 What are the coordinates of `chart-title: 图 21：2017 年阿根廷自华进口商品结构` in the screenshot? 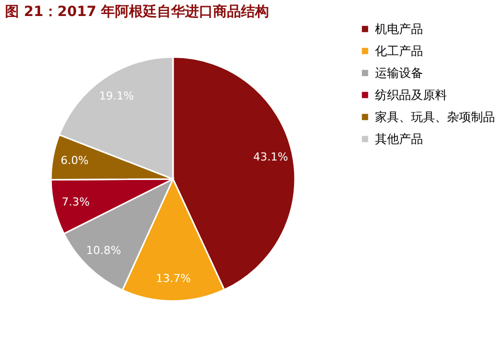 It's located at (137, 11).